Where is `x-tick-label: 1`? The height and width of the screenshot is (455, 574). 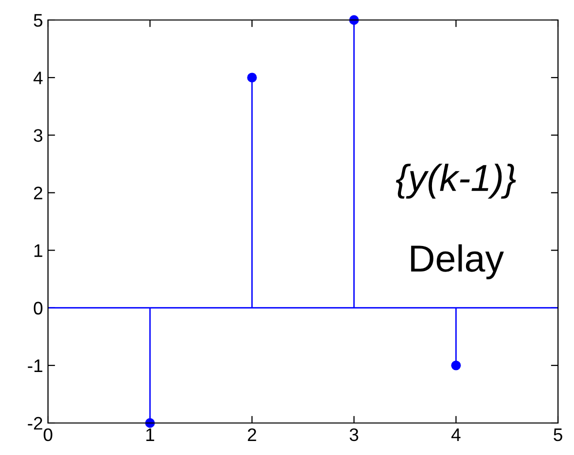 x-tick-label: 1 is located at coordinates (150, 434).